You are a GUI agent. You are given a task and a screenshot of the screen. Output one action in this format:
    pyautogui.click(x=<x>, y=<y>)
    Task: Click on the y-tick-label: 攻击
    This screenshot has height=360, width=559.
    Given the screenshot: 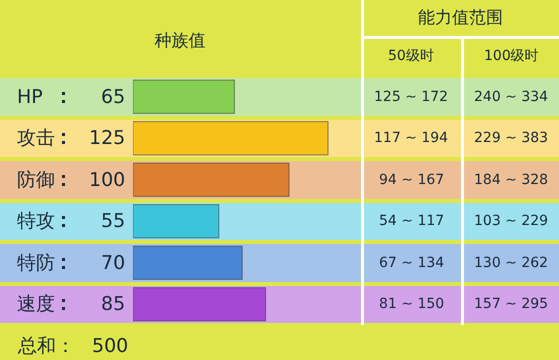 What is the action you would take?
    pyautogui.click(x=36, y=138)
    